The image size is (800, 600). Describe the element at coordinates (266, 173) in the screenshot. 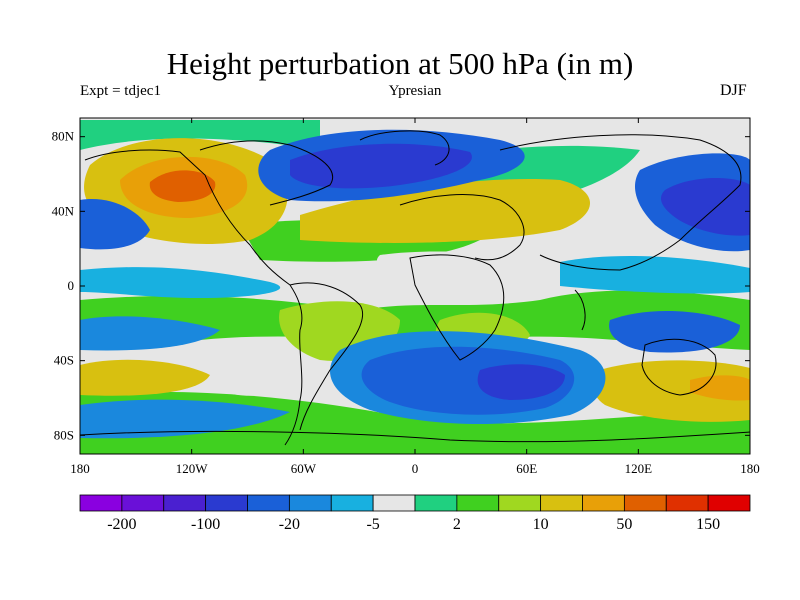

I see `coastline-north-america` at that location.